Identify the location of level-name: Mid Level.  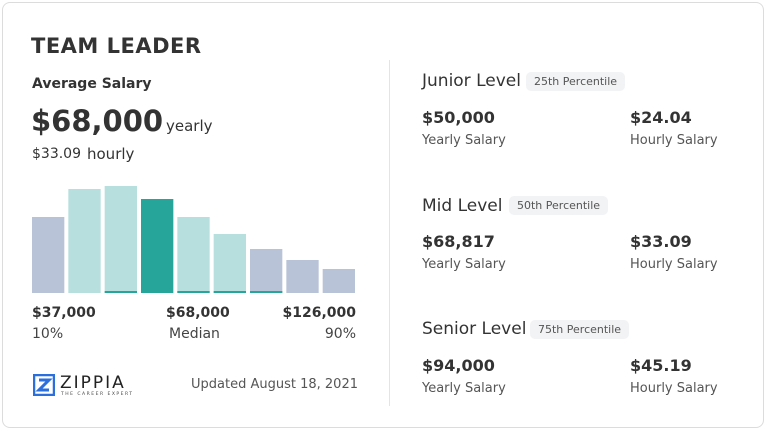
(462, 206).